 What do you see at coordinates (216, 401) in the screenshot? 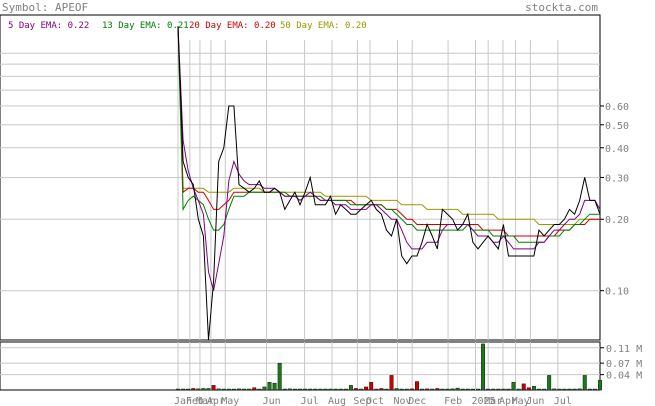
I see `month-label: Apr` at bounding box center [216, 401].